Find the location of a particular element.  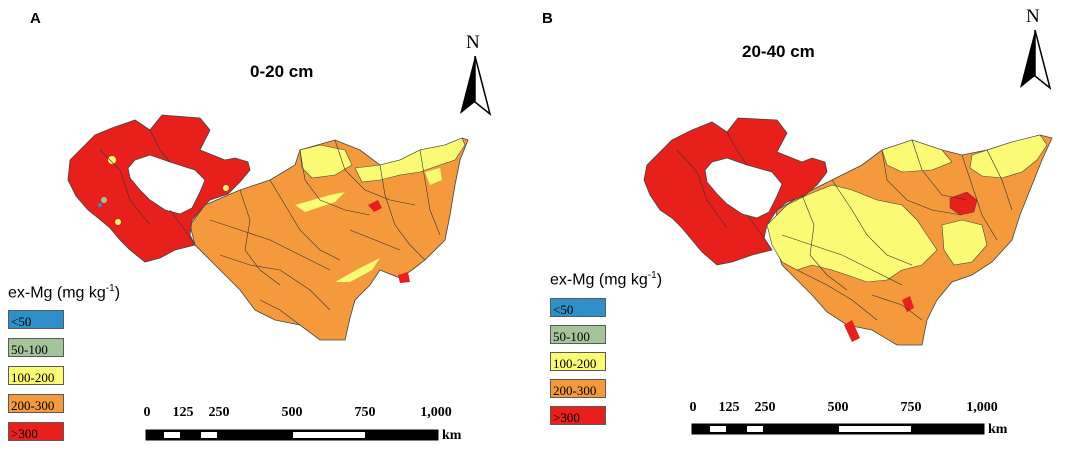

region-lt50 is located at coordinates (100, 205).